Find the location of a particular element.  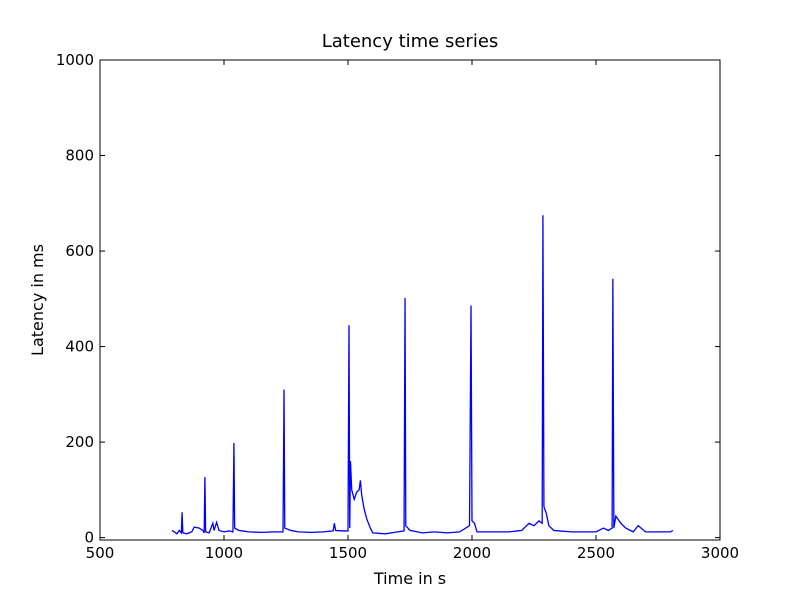

x-tick-label: 1500 is located at coordinates (348, 553).